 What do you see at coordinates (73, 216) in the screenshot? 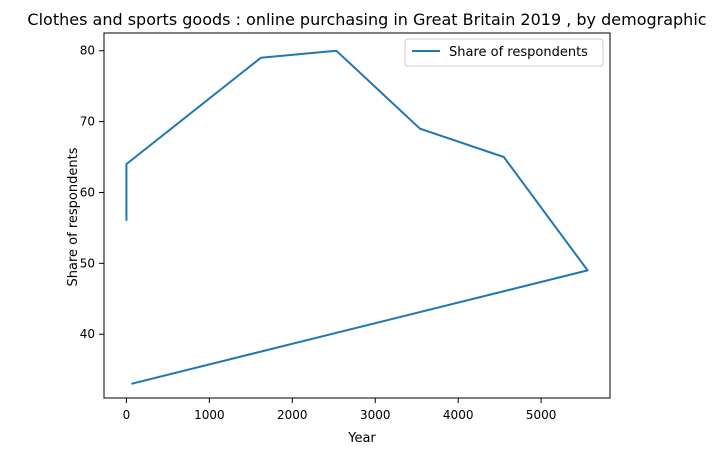
I see `y-axis-label: Share of respondents` at bounding box center [73, 216].